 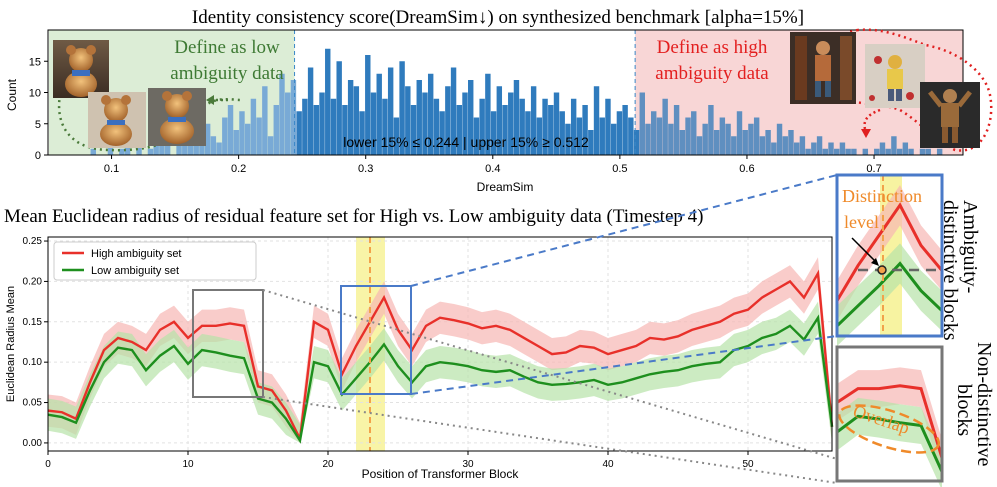 I want to click on svg-text: Non-distinctive, so click(x=984, y=404).